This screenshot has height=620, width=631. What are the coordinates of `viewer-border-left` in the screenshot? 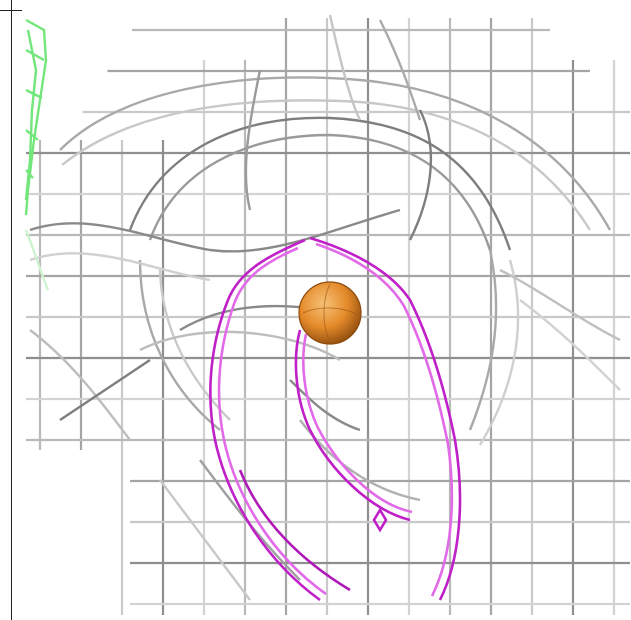 It's located at (11, 310).